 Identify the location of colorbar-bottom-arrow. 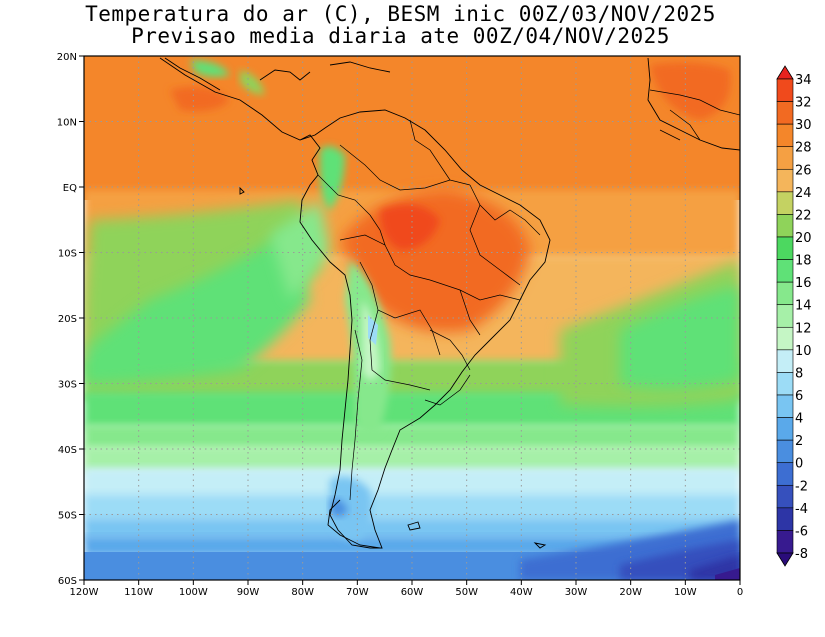
(785, 559).